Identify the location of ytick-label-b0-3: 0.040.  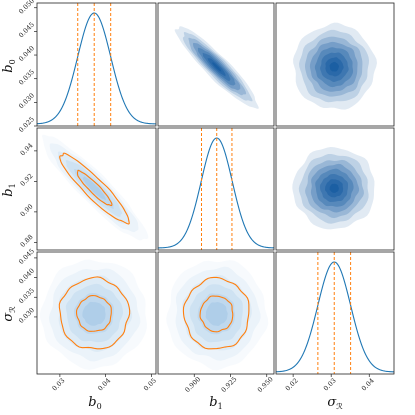
(26, 53).